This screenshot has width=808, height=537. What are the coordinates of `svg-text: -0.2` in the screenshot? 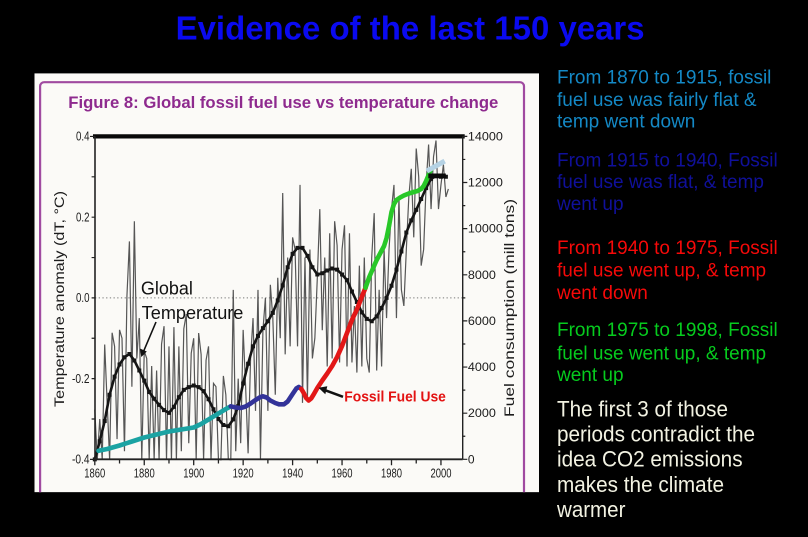 It's located at (81, 378).